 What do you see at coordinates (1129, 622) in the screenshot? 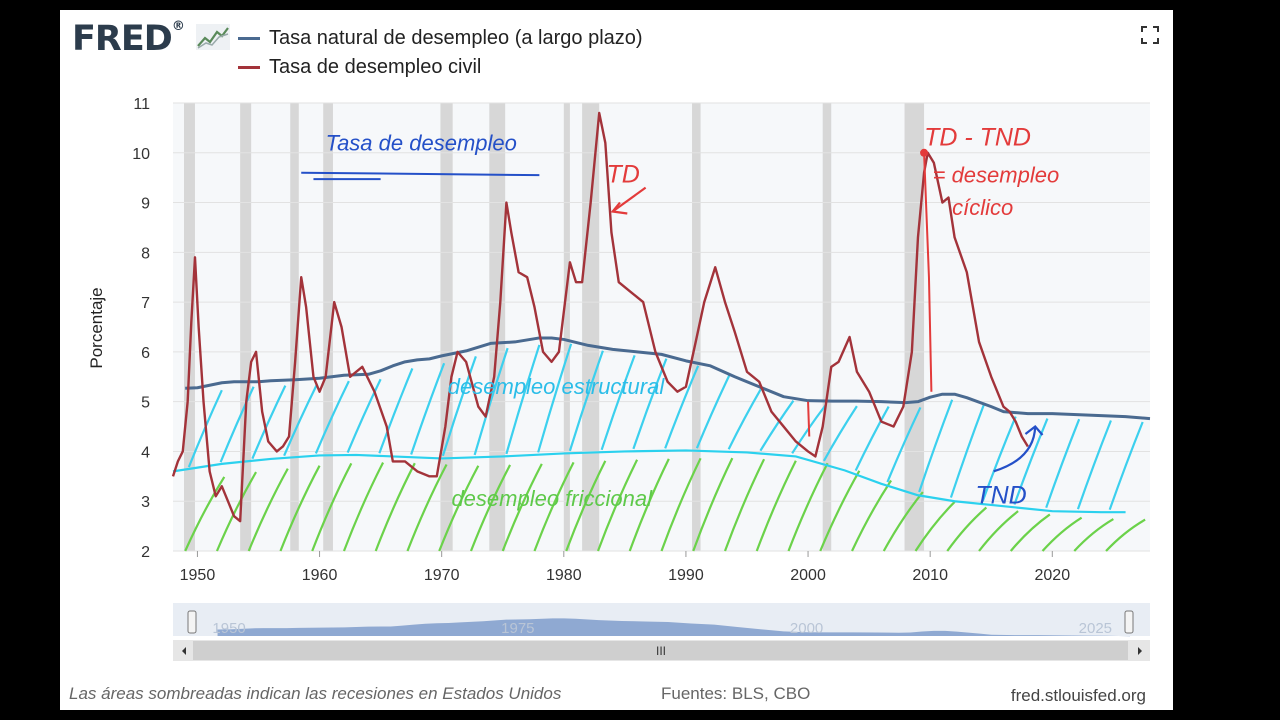
I see `range-handle-right` at bounding box center [1129, 622].